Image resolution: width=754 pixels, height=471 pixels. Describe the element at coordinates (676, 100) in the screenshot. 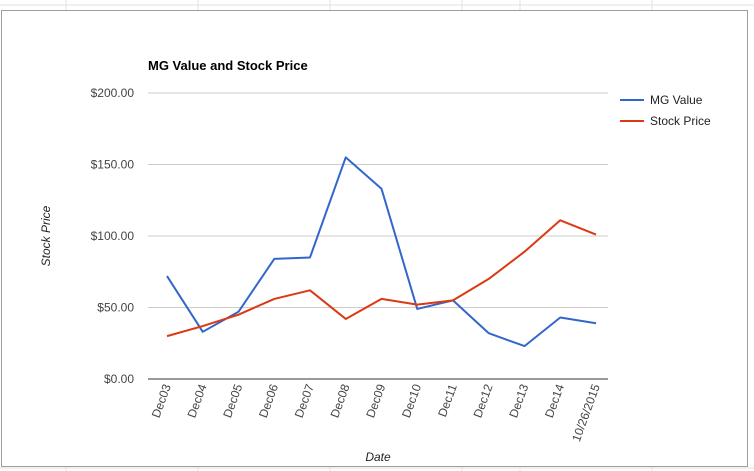

I see `legend-label: MG Value` at that location.